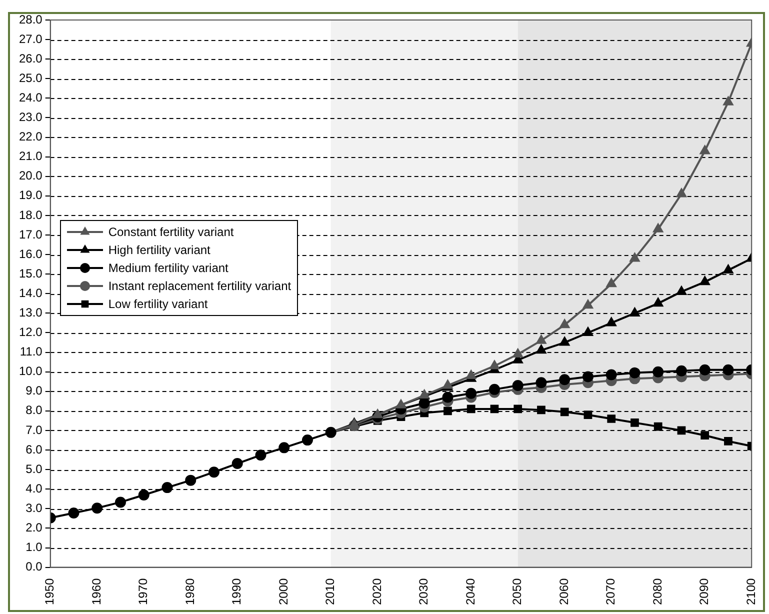  I want to click on legend-label: Constant fertility variant, so click(171, 232).